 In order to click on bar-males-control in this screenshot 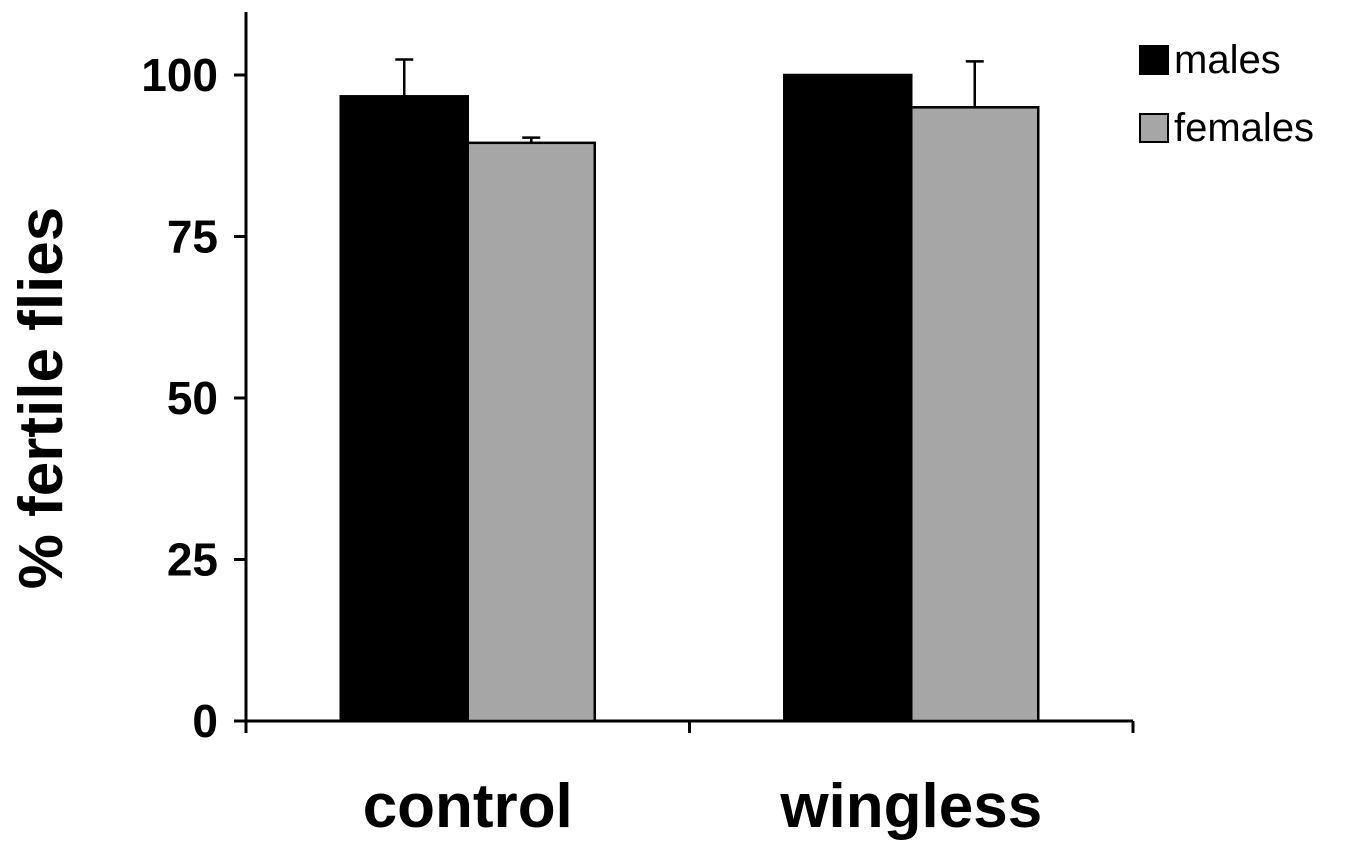, I will do `click(404, 409)`.